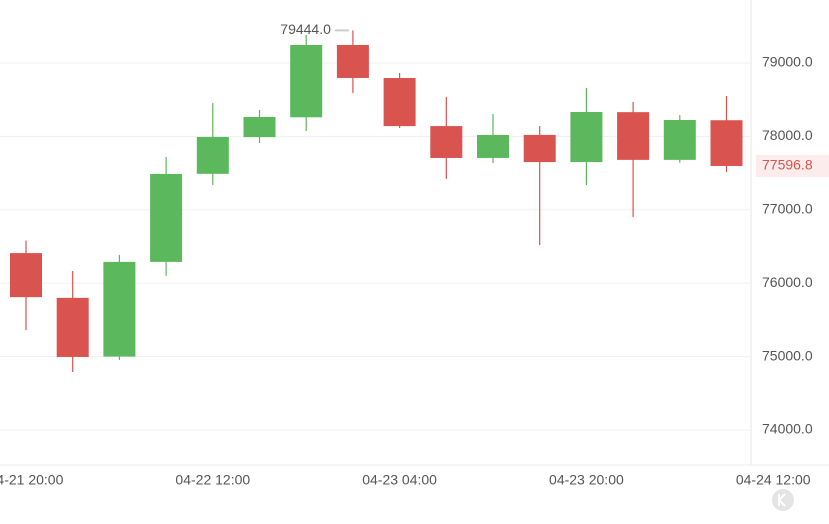  What do you see at coordinates (32, 480) in the screenshot?
I see `x-tick-label: 04-21 20:00` at bounding box center [32, 480].